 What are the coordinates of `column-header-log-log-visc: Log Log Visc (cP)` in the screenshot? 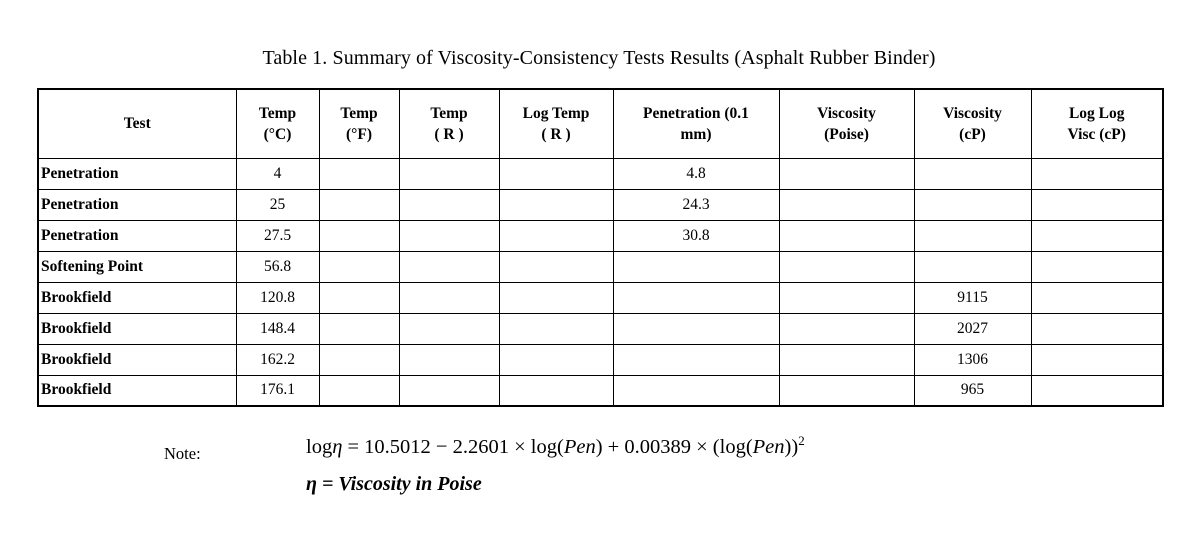 It's located at (1097, 123).